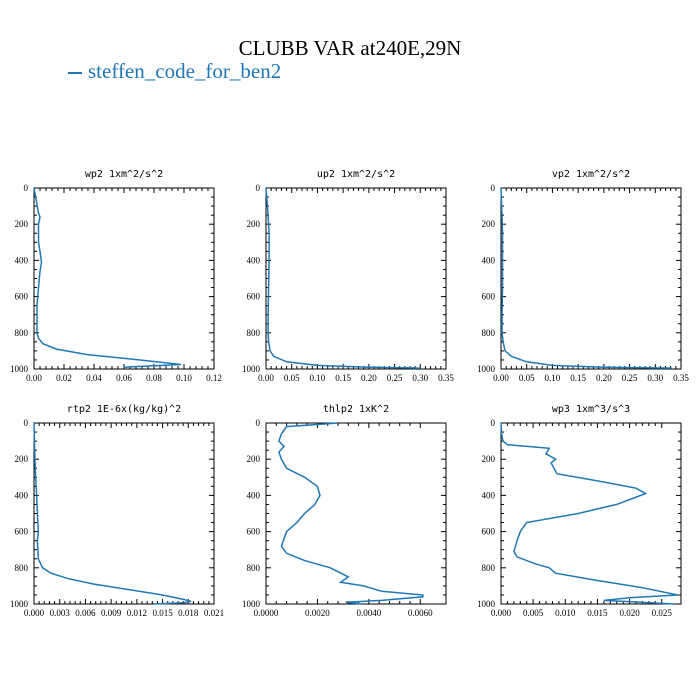 The height and width of the screenshot is (700, 700). What do you see at coordinates (60, 613) in the screenshot?
I see `x-tick-label: 0.003` at bounding box center [60, 613].